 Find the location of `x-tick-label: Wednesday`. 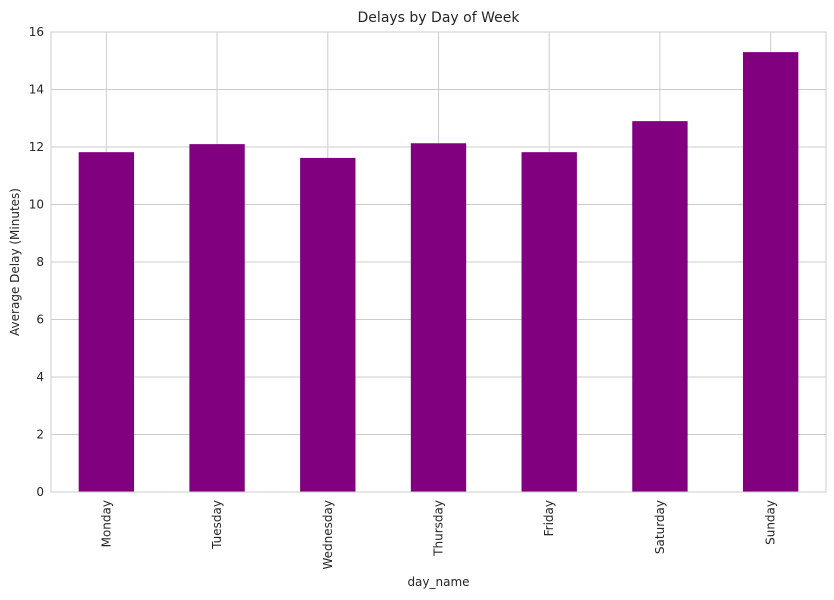

x-tick-label: Wednesday is located at coordinates (328, 534).